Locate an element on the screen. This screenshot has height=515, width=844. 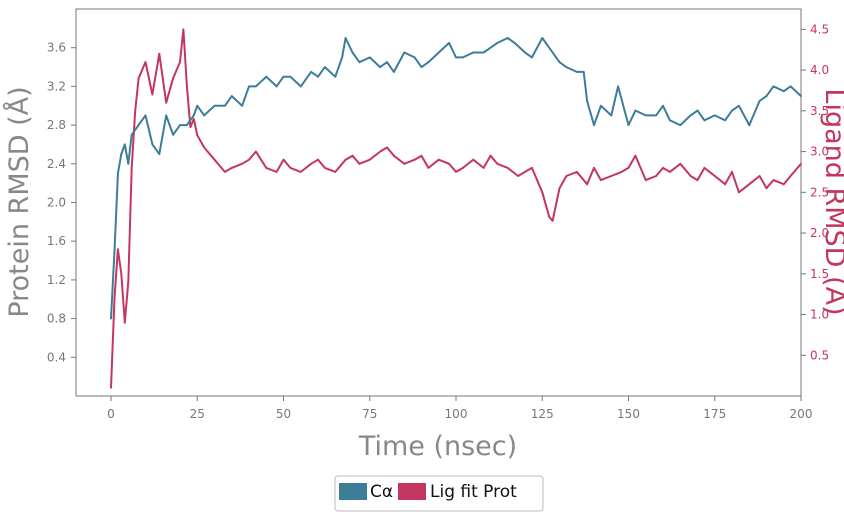
y-left-tick-label: 3.2 is located at coordinates (56, 86).